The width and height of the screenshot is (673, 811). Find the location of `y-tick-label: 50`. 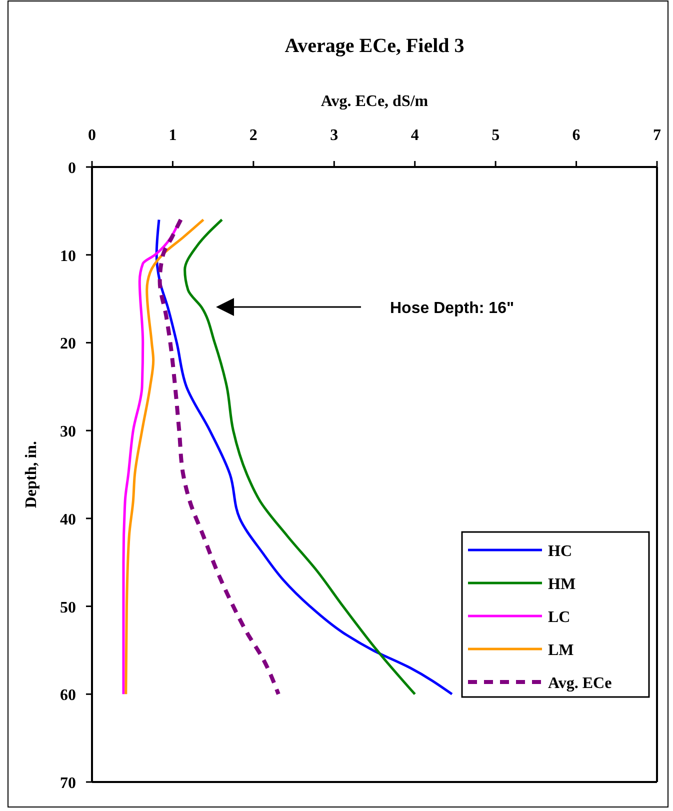

y-tick-label: 50 is located at coordinates (68, 607).